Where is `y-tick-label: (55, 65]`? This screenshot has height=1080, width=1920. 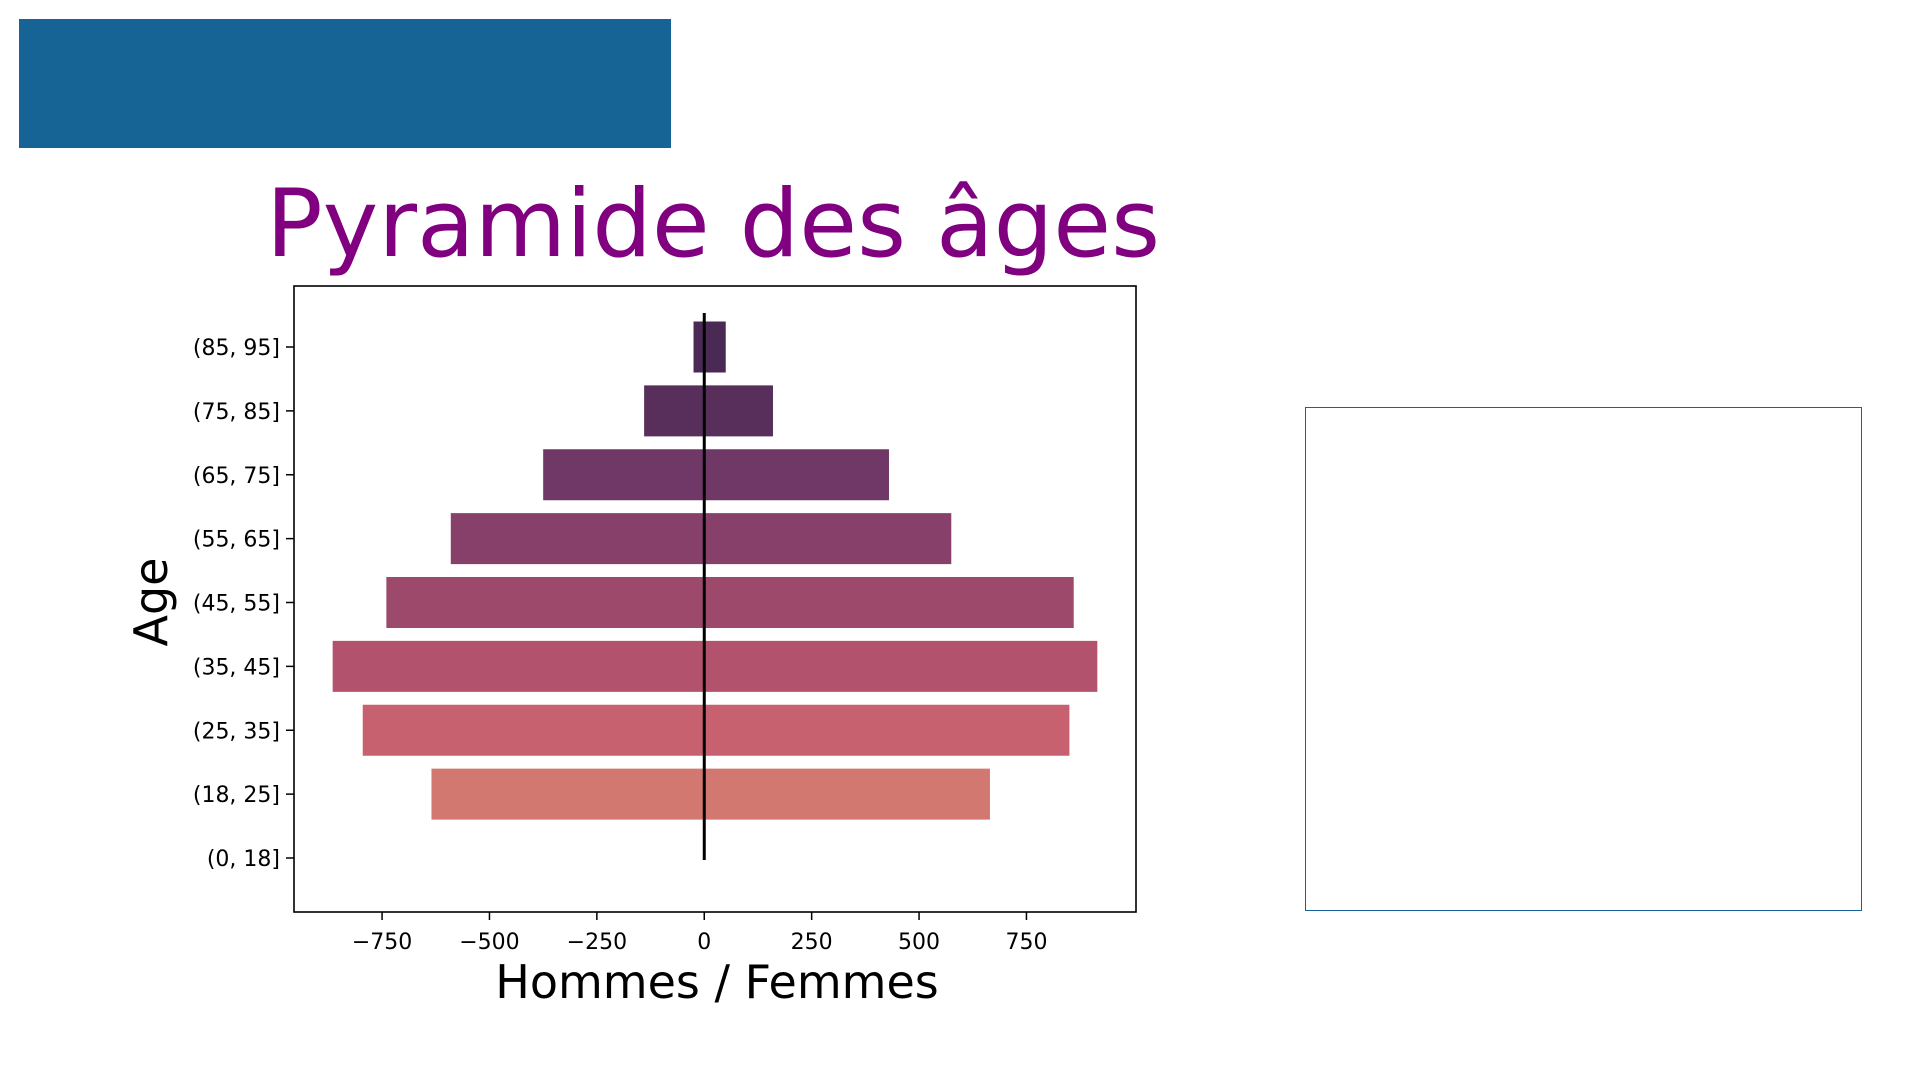 y-tick-label: (55, 65] is located at coordinates (236, 540).